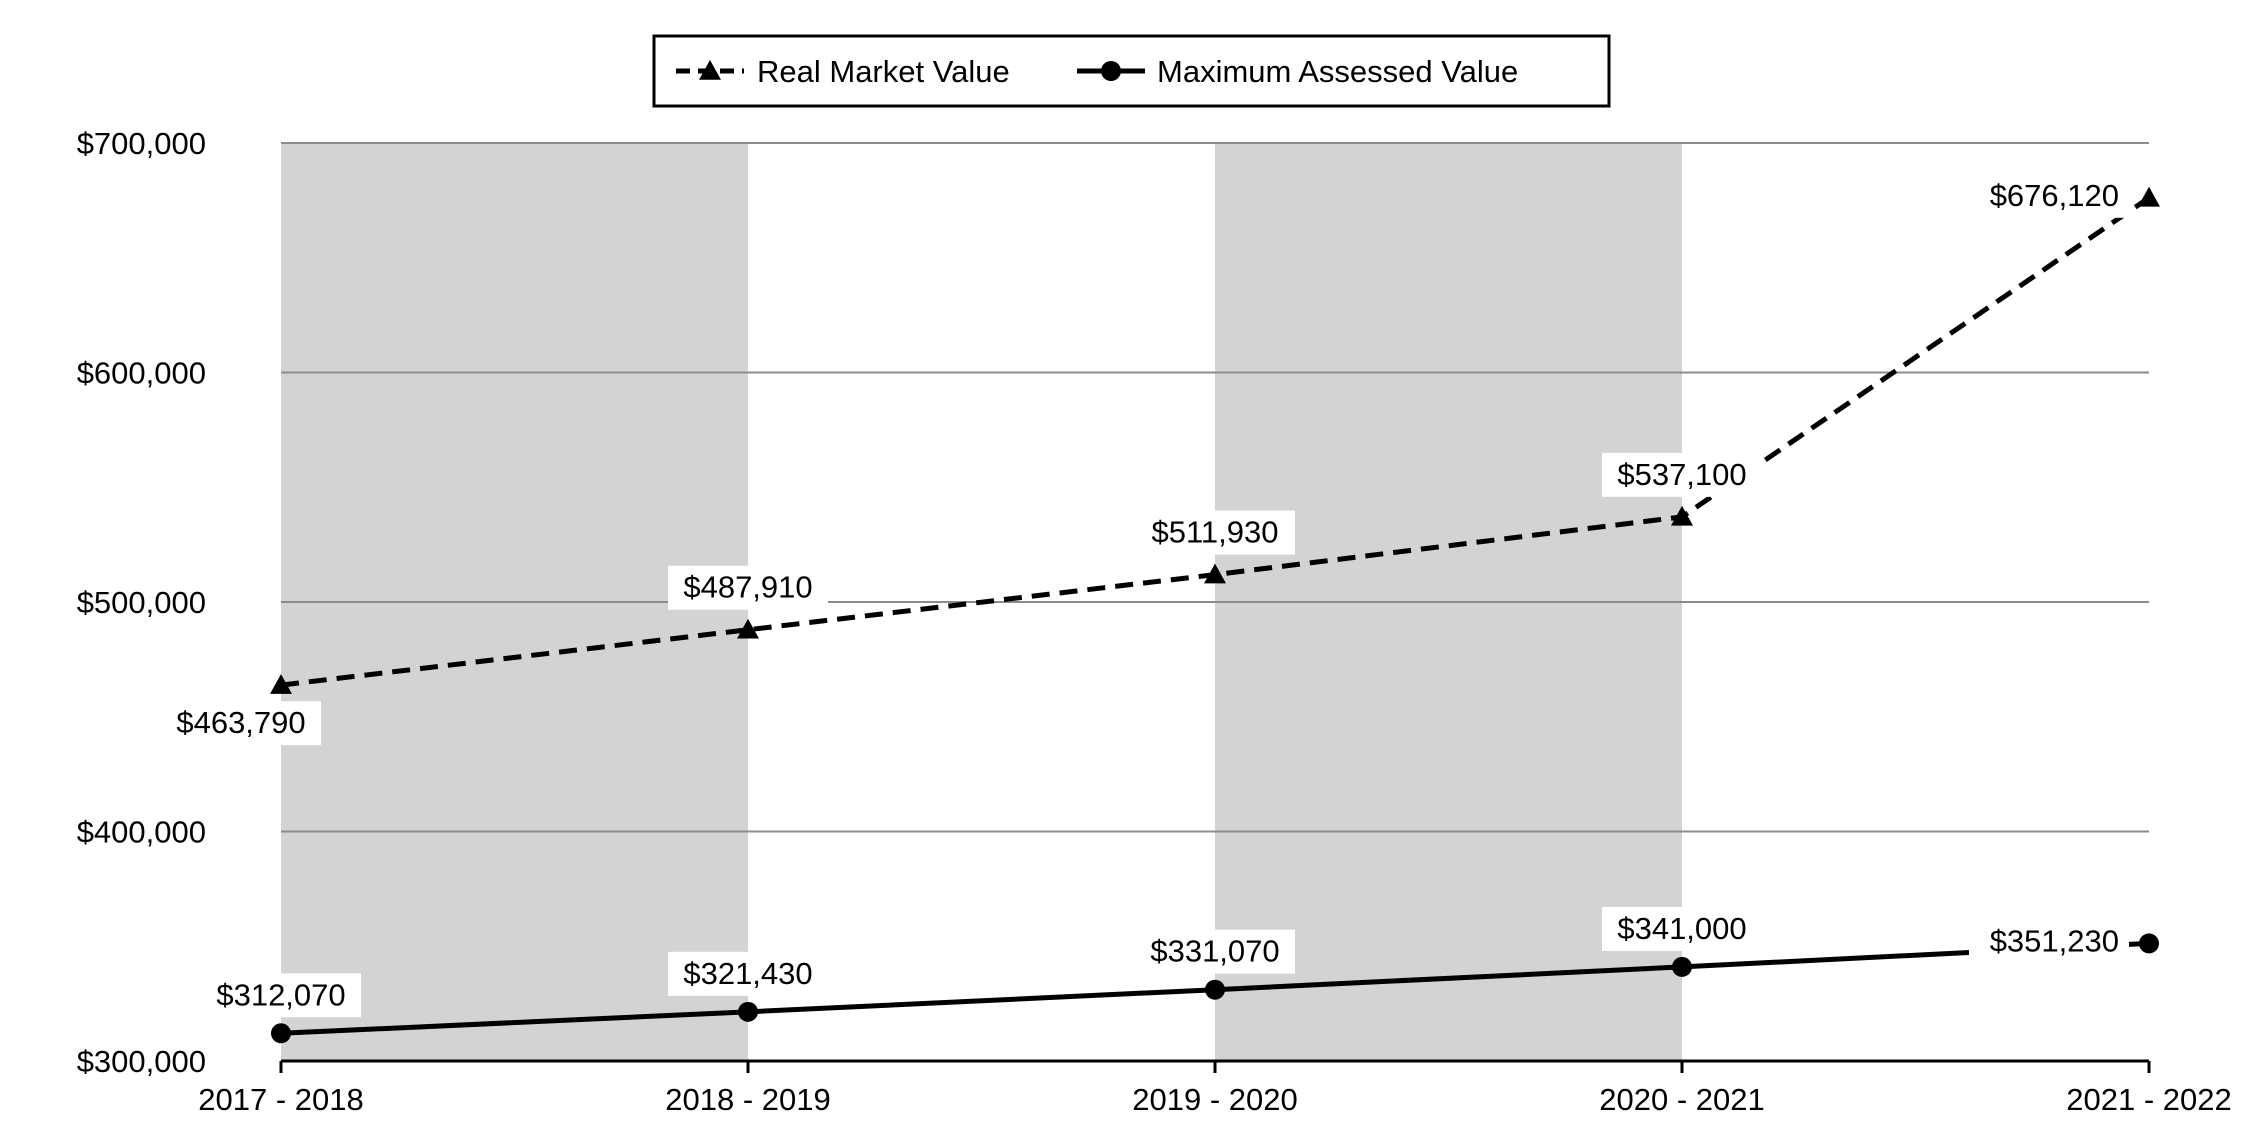 This screenshot has width=2250, height=1140. Describe the element at coordinates (141, 1061) in the screenshot. I see `y-tick-label: $300,000` at that location.